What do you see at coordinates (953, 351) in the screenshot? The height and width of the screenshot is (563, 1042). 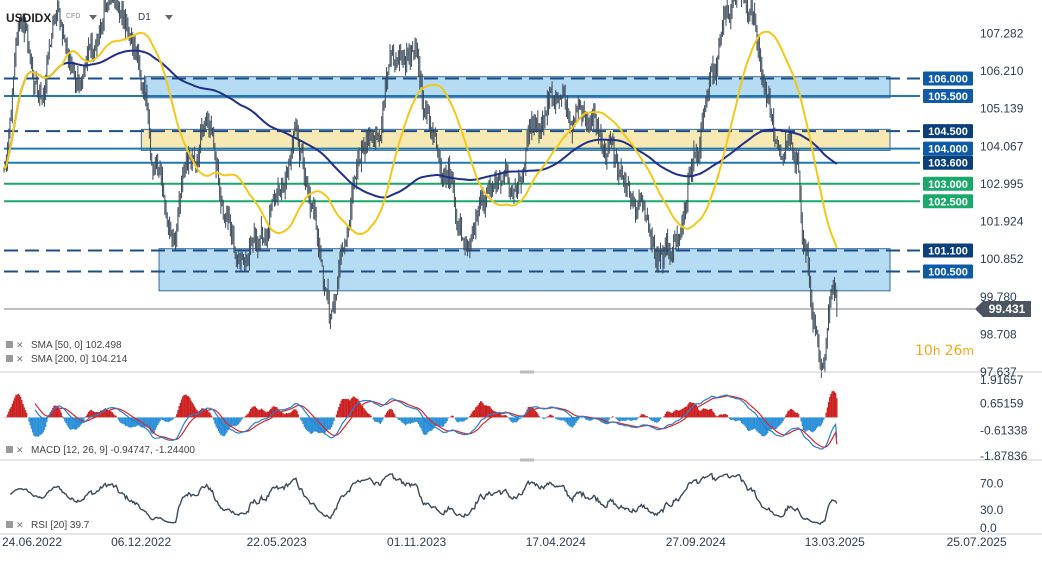 I see `countdown-minutes: 26` at bounding box center [953, 351].